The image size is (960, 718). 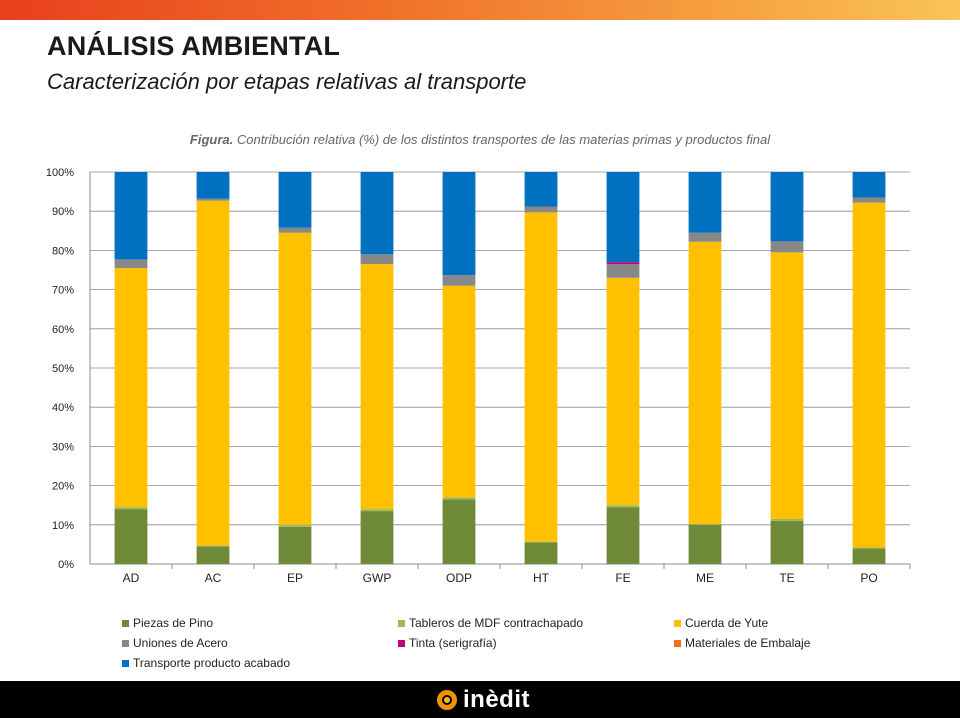 What do you see at coordinates (211, 663) in the screenshot?
I see `legend-label: Transporte producto acabado` at bounding box center [211, 663].